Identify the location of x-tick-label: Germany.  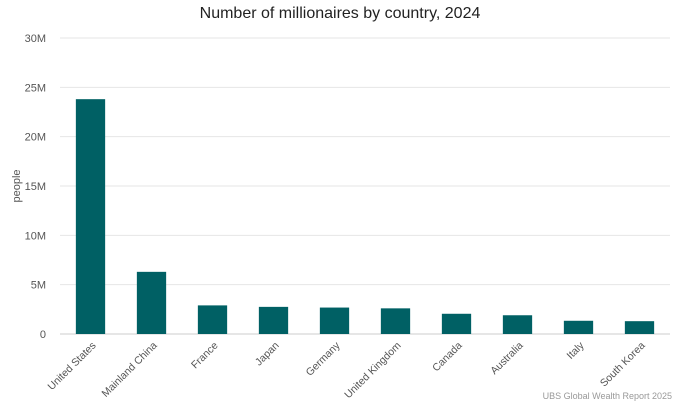
(324, 359).